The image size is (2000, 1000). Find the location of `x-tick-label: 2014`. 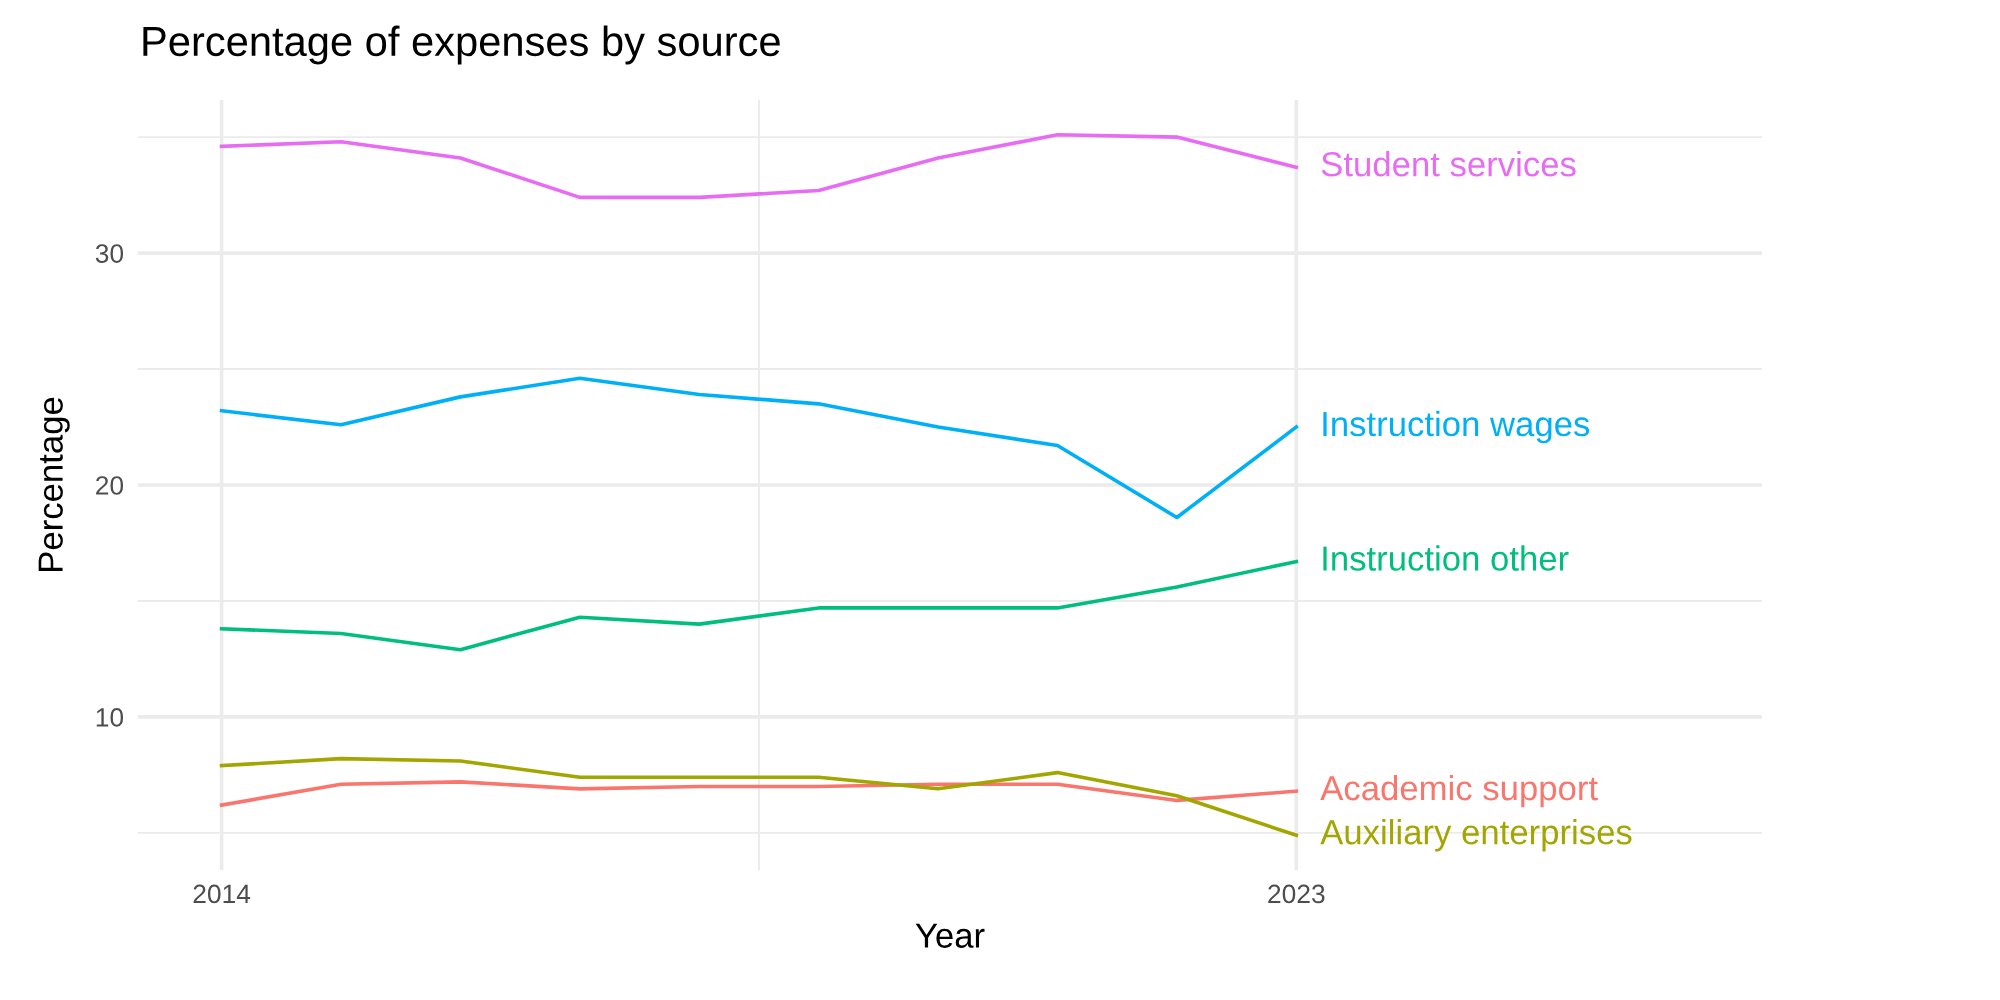

x-tick-label: 2014 is located at coordinates (222, 894).